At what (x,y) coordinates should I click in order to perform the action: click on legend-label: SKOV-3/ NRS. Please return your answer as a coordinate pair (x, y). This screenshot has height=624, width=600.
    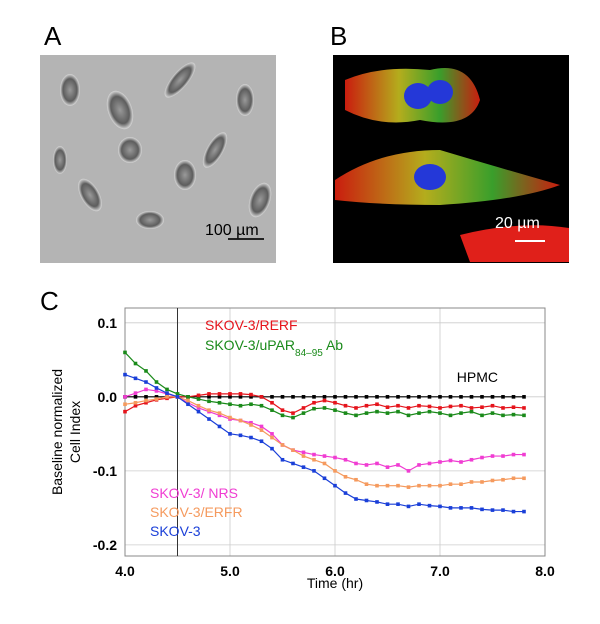
    Looking at the image, I should click on (194, 493).